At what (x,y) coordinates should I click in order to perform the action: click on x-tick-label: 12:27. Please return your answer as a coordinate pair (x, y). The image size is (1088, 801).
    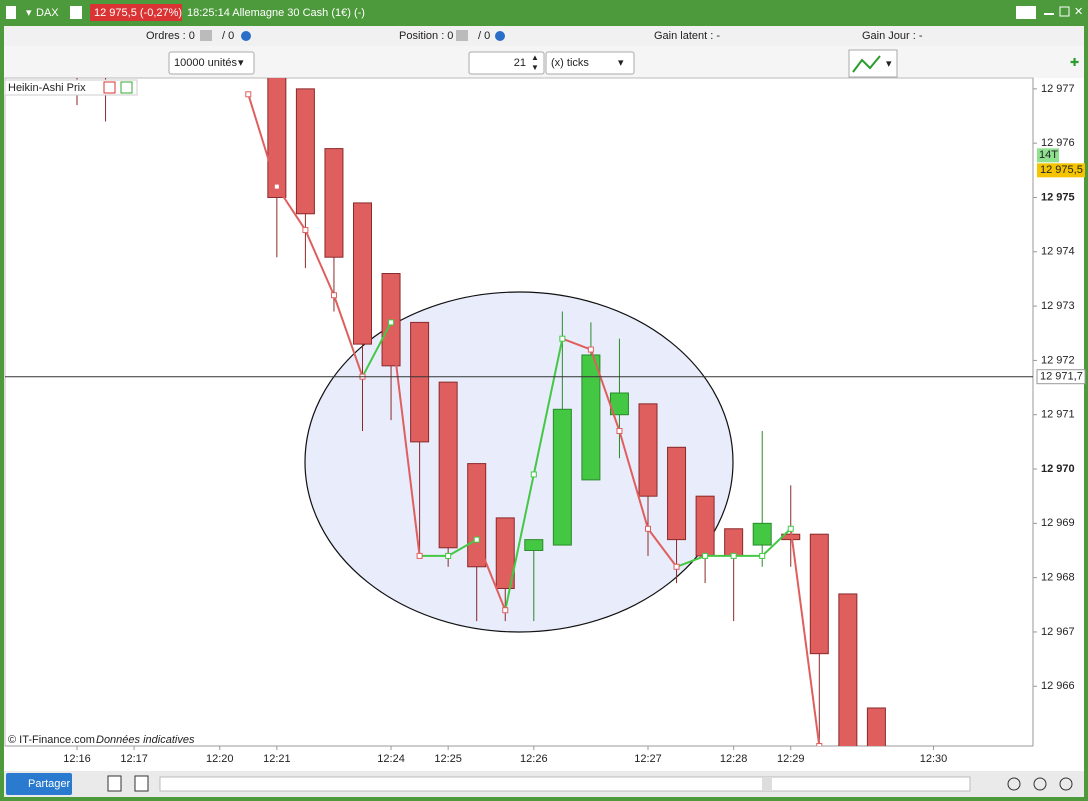
    Looking at the image, I should click on (648, 759).